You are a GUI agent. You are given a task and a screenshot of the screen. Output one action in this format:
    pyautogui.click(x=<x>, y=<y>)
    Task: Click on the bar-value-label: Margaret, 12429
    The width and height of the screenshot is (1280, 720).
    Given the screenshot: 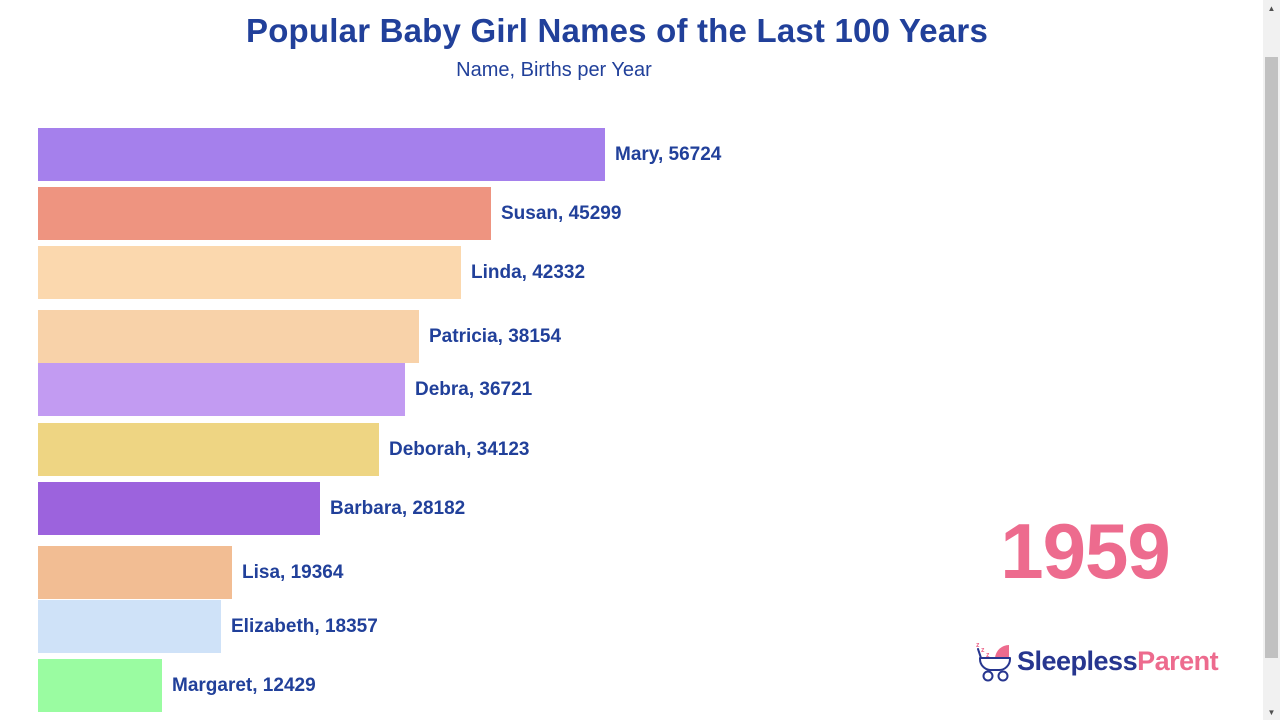 What is the action you would take?
    pyautogui.click(x=244, y=685)
    